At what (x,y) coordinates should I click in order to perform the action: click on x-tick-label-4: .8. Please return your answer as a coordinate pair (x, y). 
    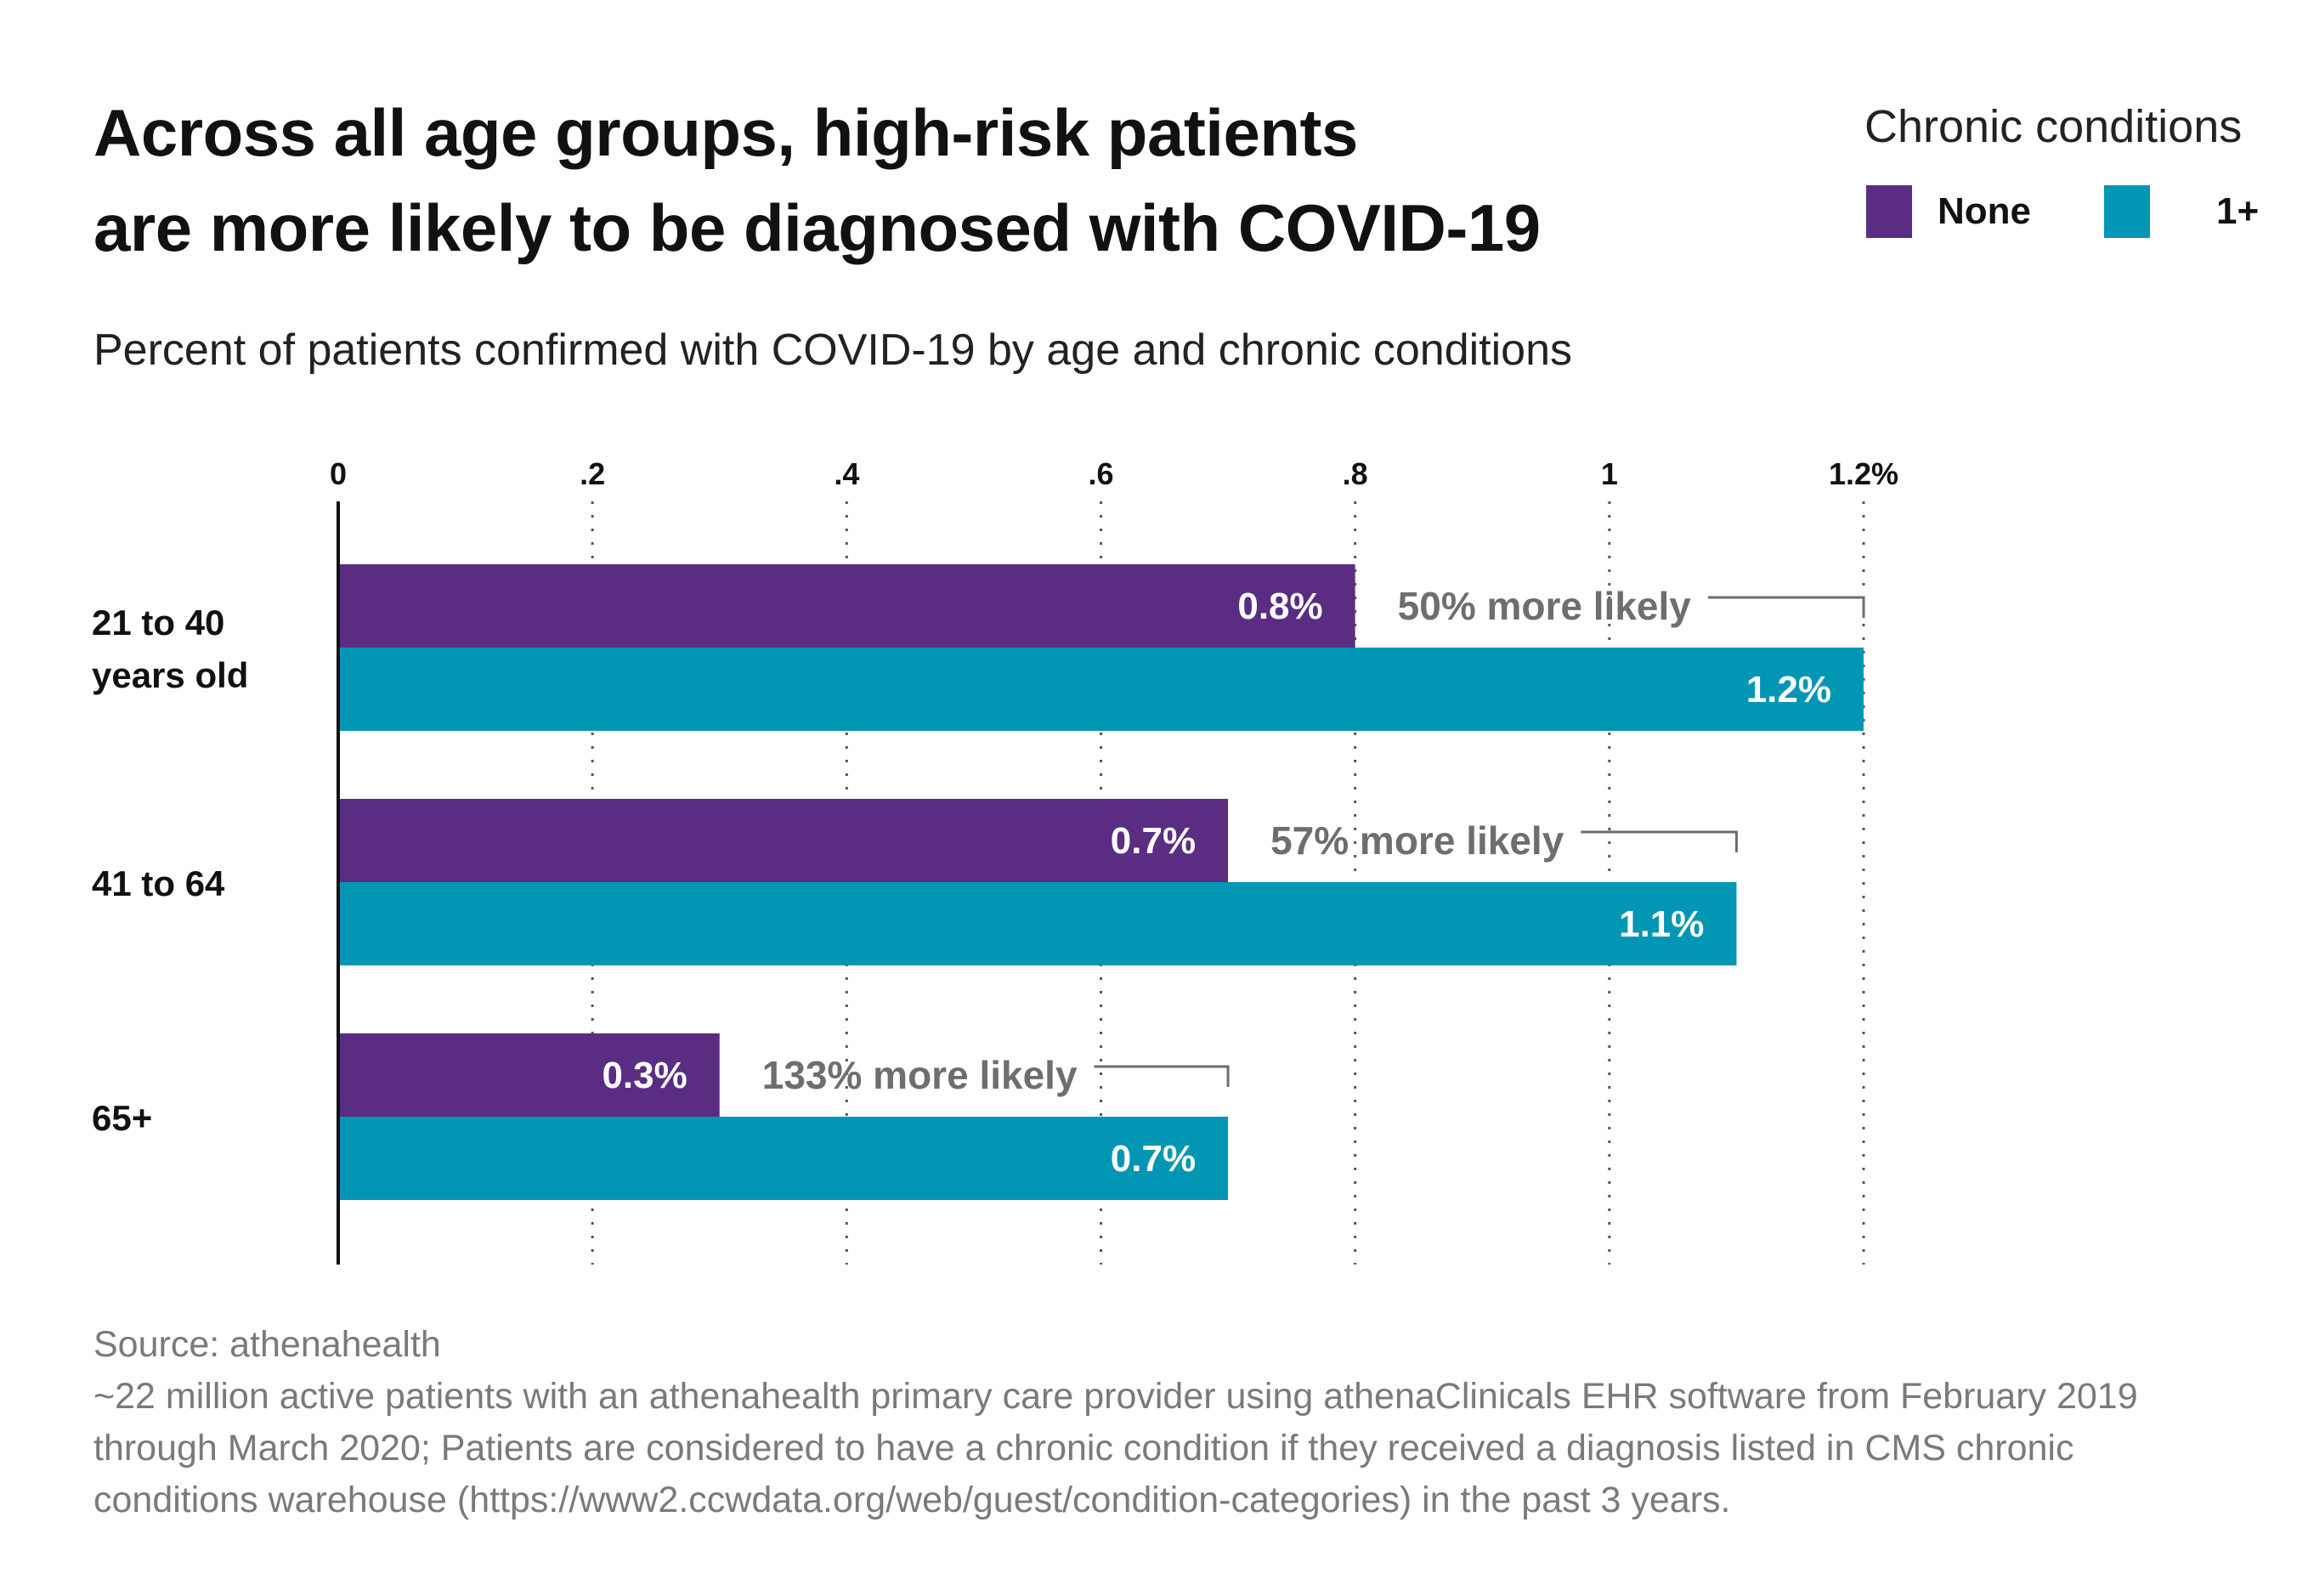
    Looking at the image, I should click on (1355, 474).